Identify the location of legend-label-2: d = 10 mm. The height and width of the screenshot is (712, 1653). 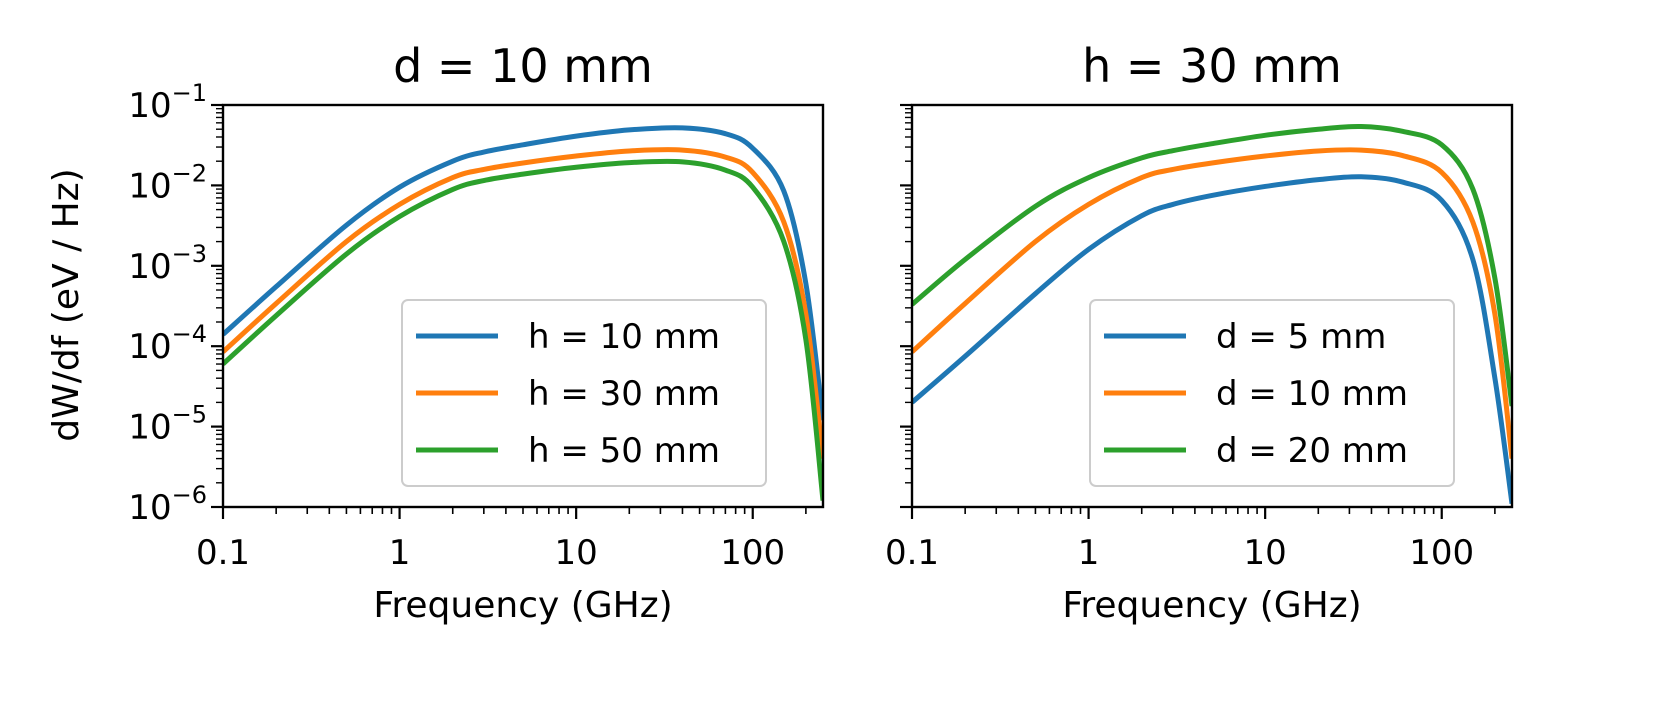
(1312, 394).